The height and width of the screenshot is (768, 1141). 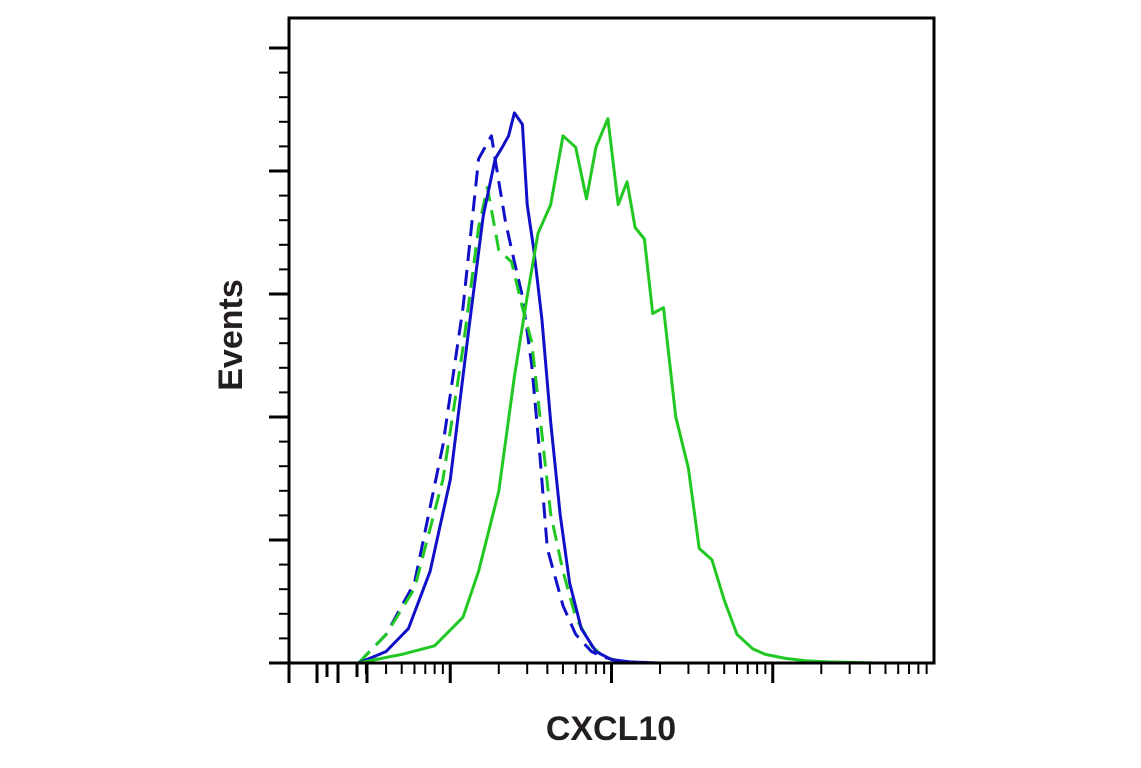 What do you see at coordinates (611, 729) in the screenshot?
I see `x-axis-title: CXCL10` at bounding box center [611, 729].